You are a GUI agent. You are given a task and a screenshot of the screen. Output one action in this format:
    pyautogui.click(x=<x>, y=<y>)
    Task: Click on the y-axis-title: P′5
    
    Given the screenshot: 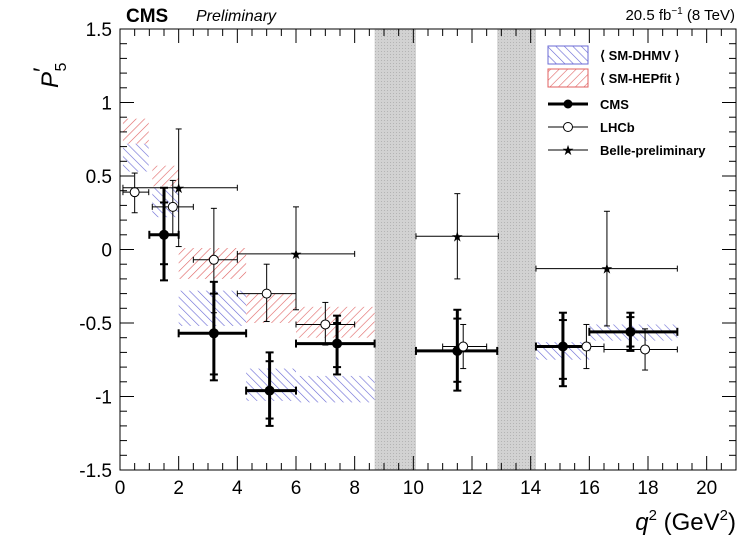 What is the action you would take?
    pyautogui.click(x=49, y=75)
    